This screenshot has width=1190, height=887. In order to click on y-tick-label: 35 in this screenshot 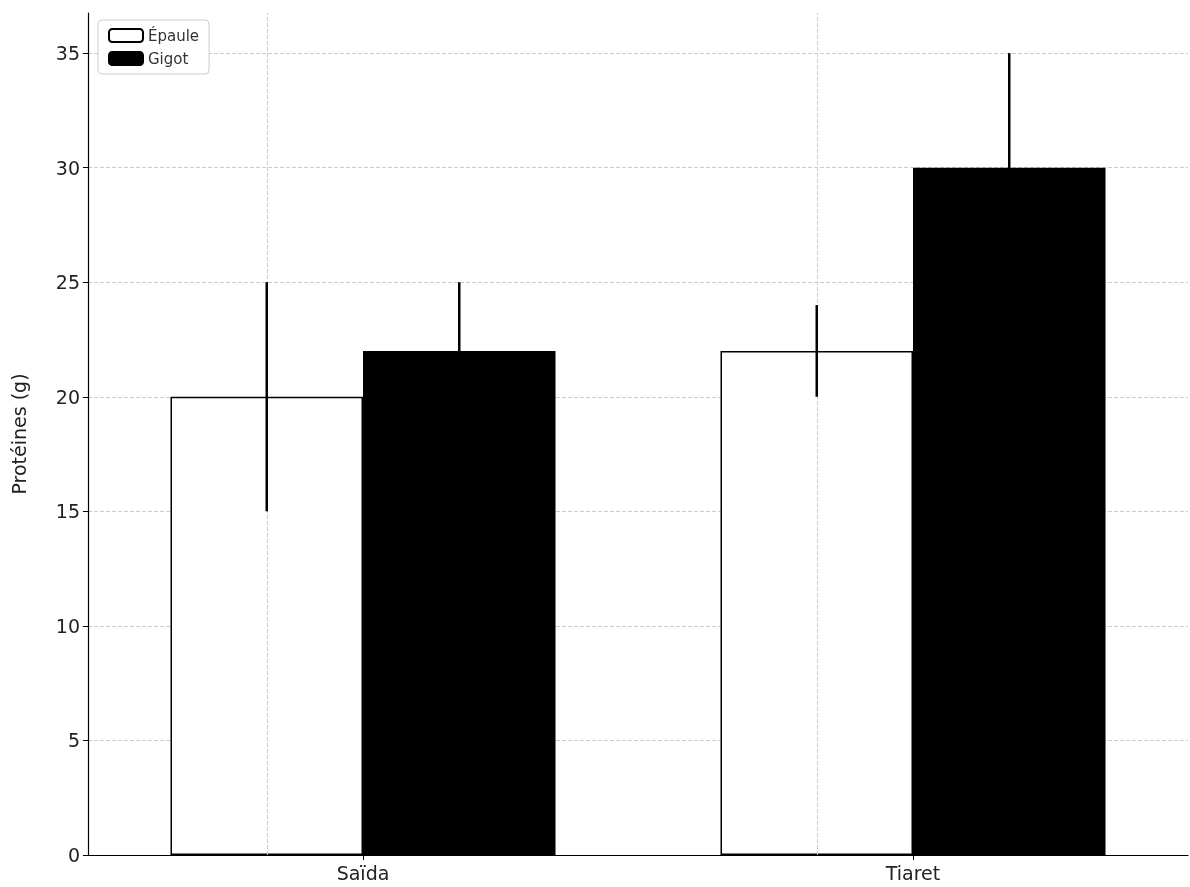, I will do `click(67, 53)`.